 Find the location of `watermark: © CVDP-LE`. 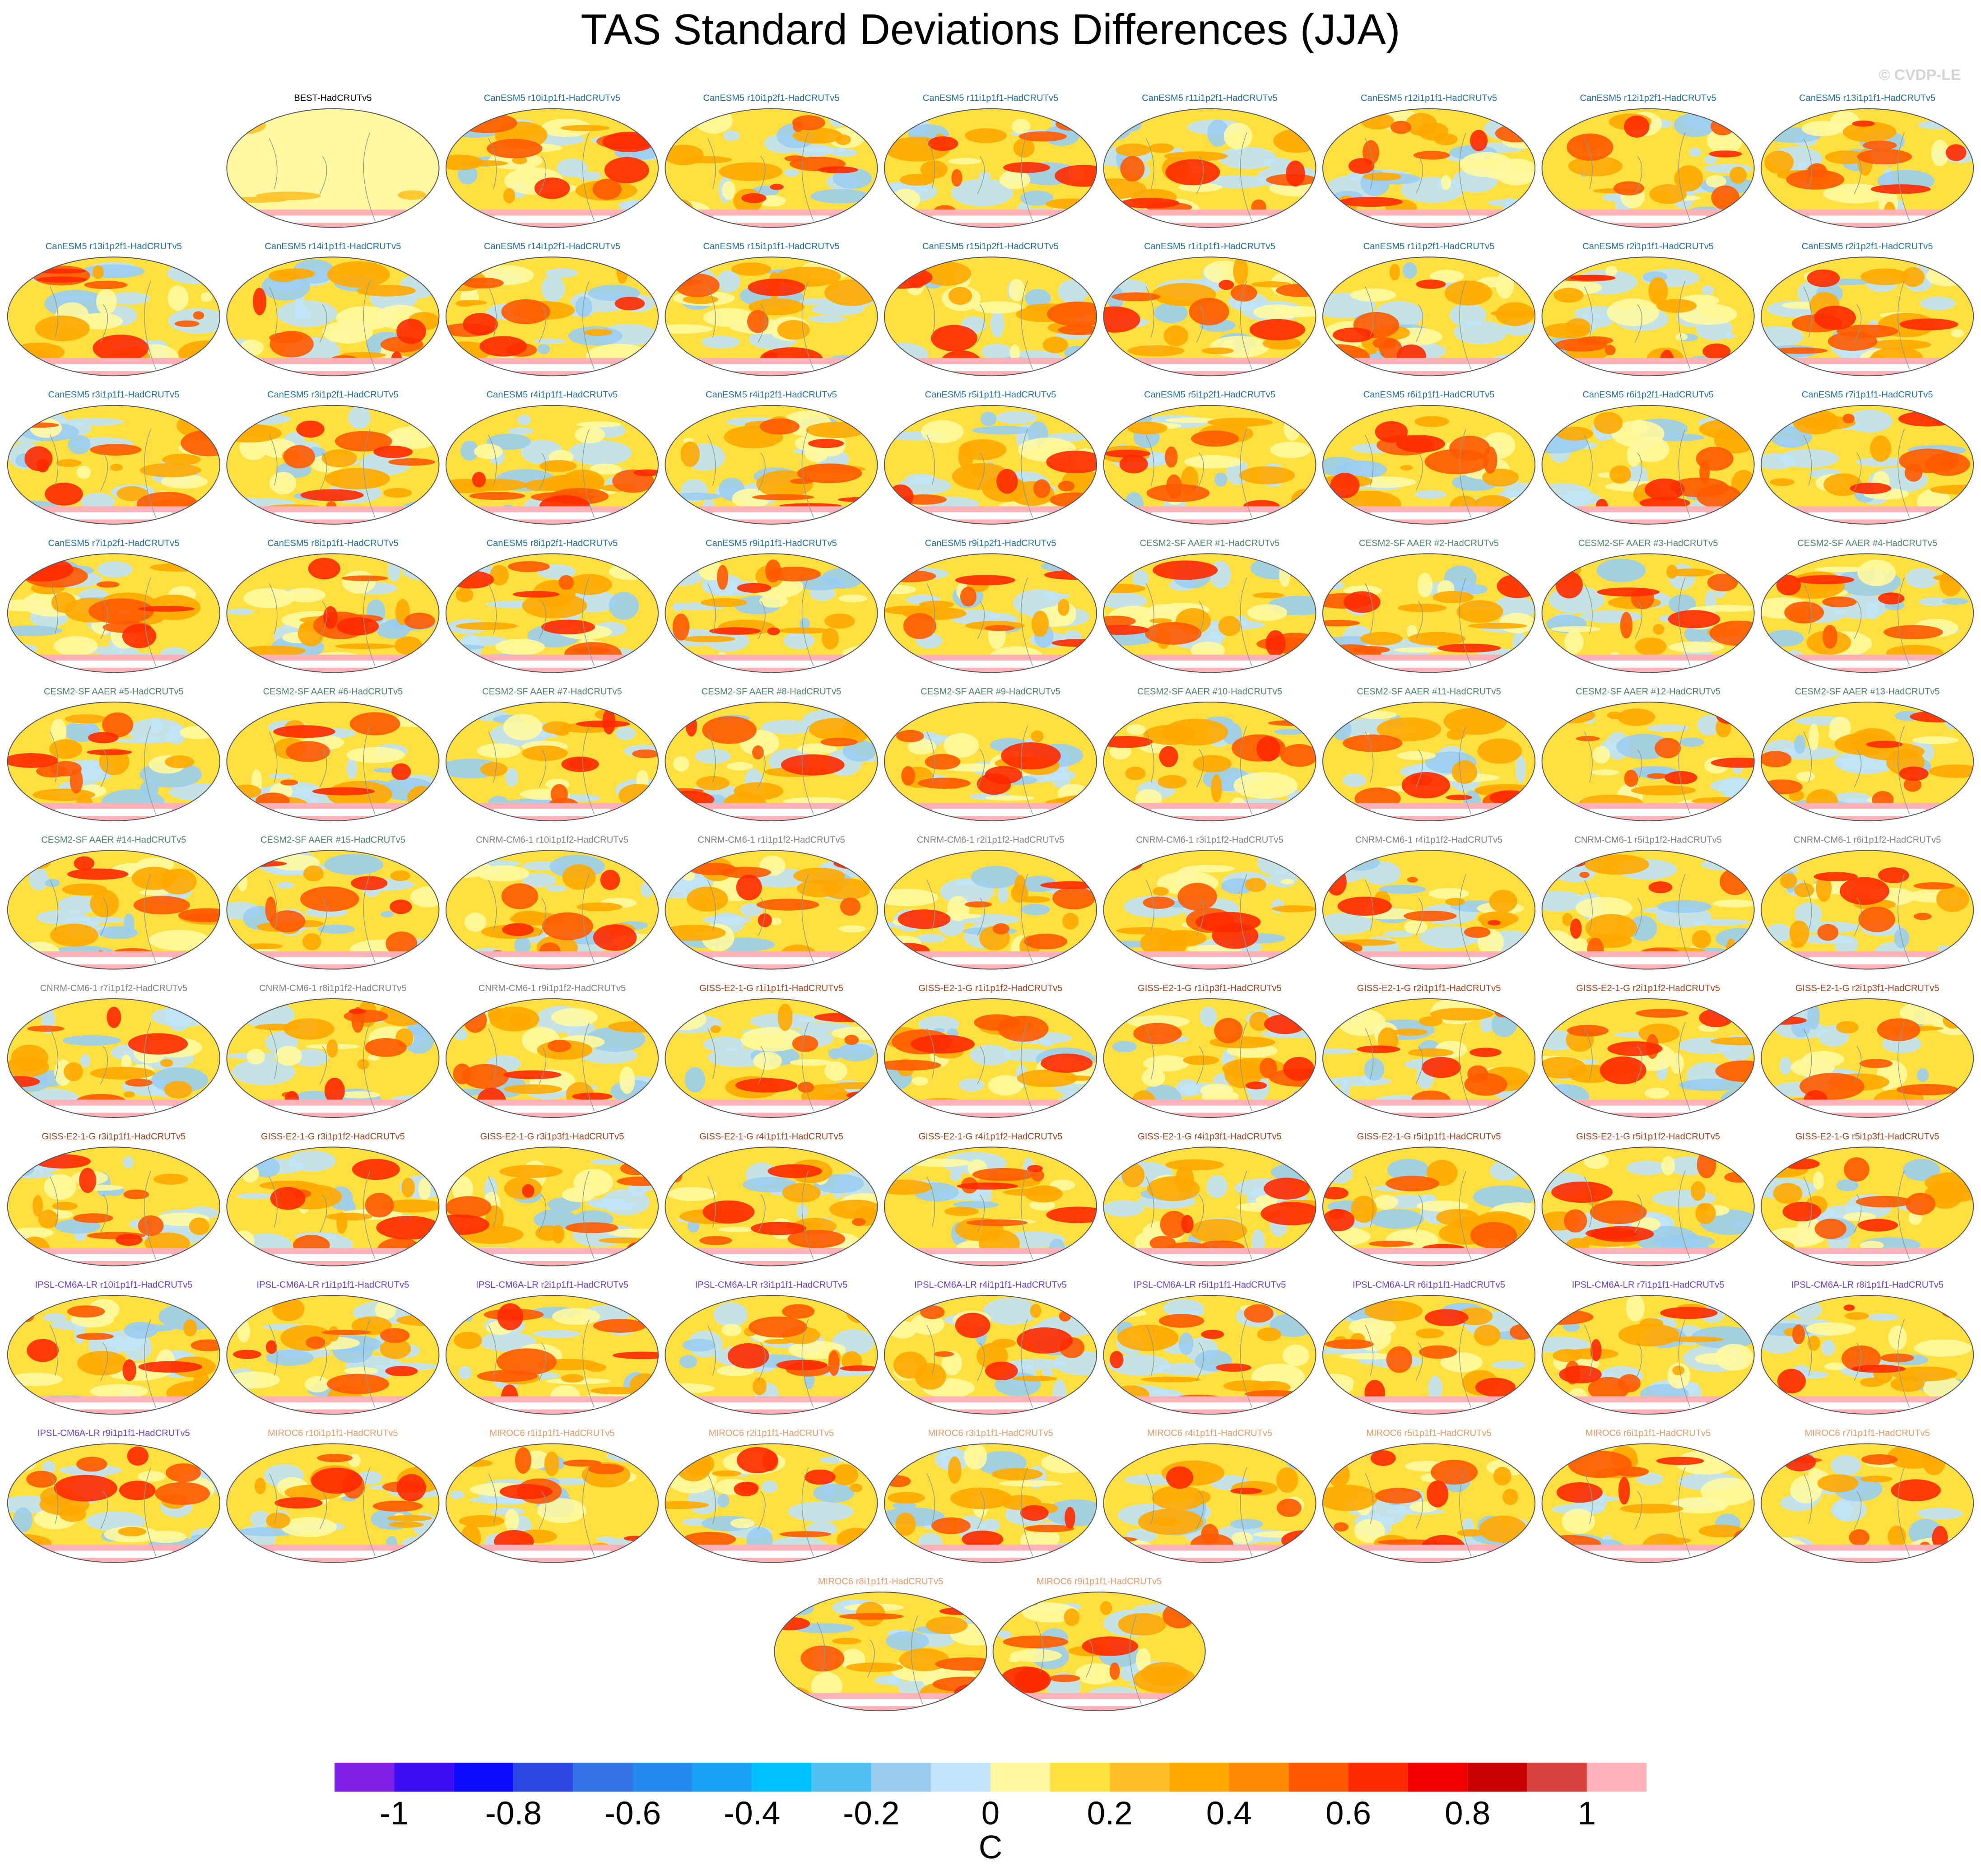

watermark: © CVDP-LE is located at coordinates (1920, 75).